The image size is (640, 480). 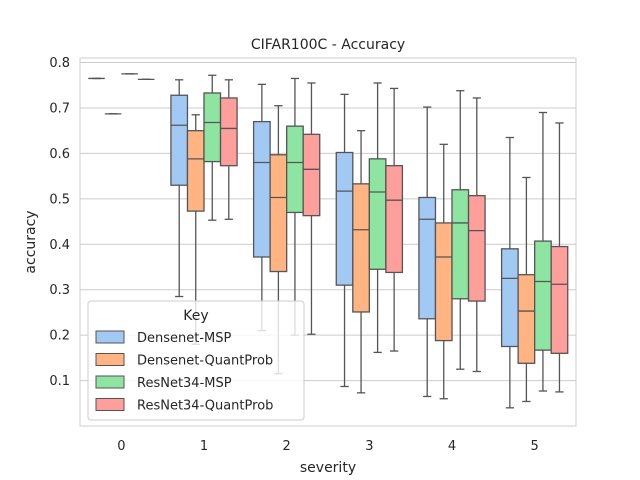 What do you see at coordinates (59, 63) in the screenshot?
I see `y-tick-label: 0.8` at bounding box center [59, 63].